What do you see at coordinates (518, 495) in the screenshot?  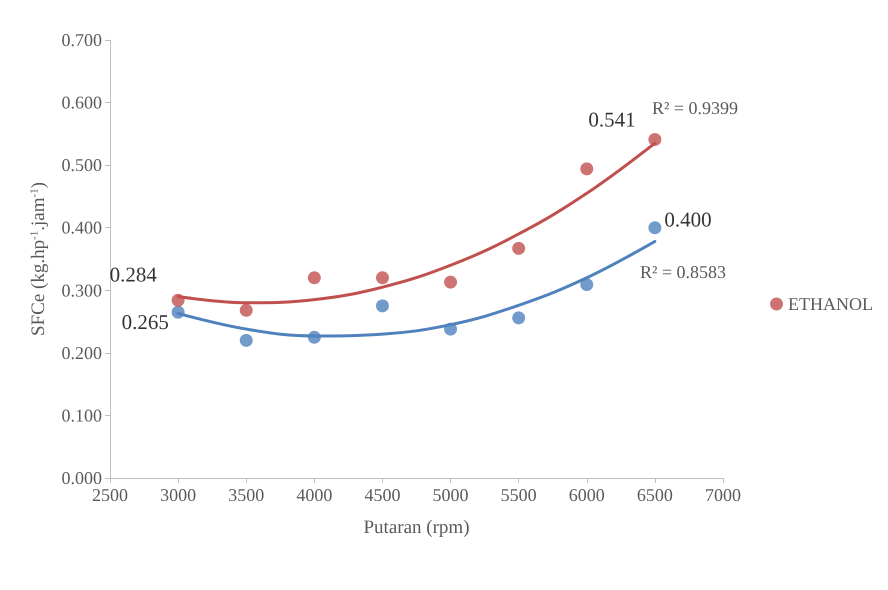 I see `x-tick-label: 5500` at bounding box center [518, 495].